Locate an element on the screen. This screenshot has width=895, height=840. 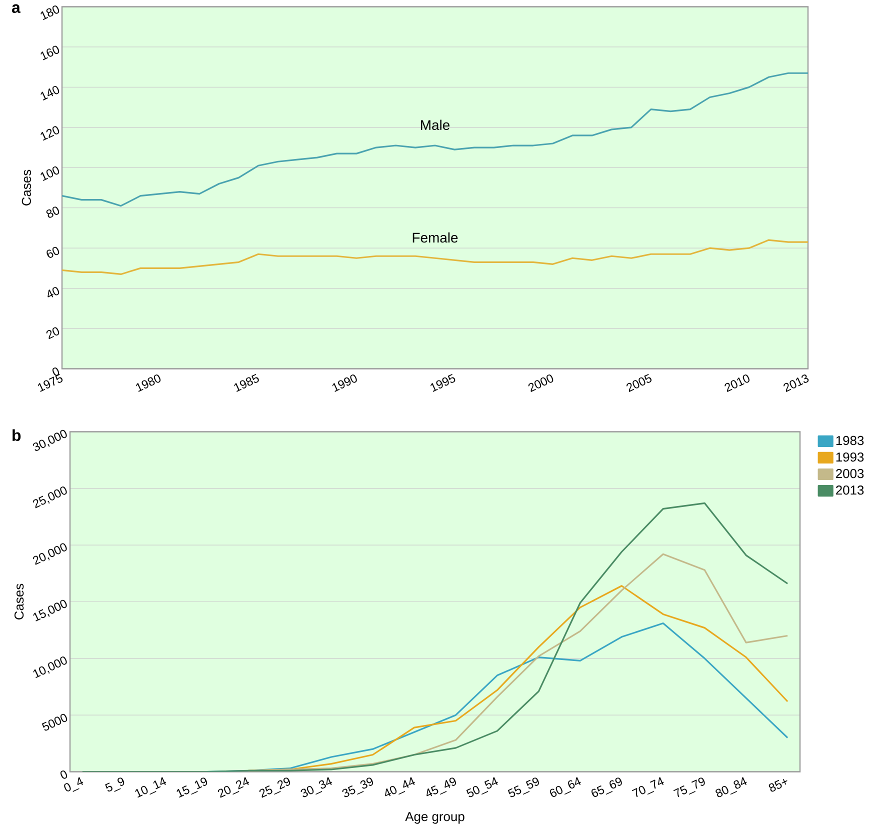
y-tick-label: 5000 is located at coordinates (55, 722).